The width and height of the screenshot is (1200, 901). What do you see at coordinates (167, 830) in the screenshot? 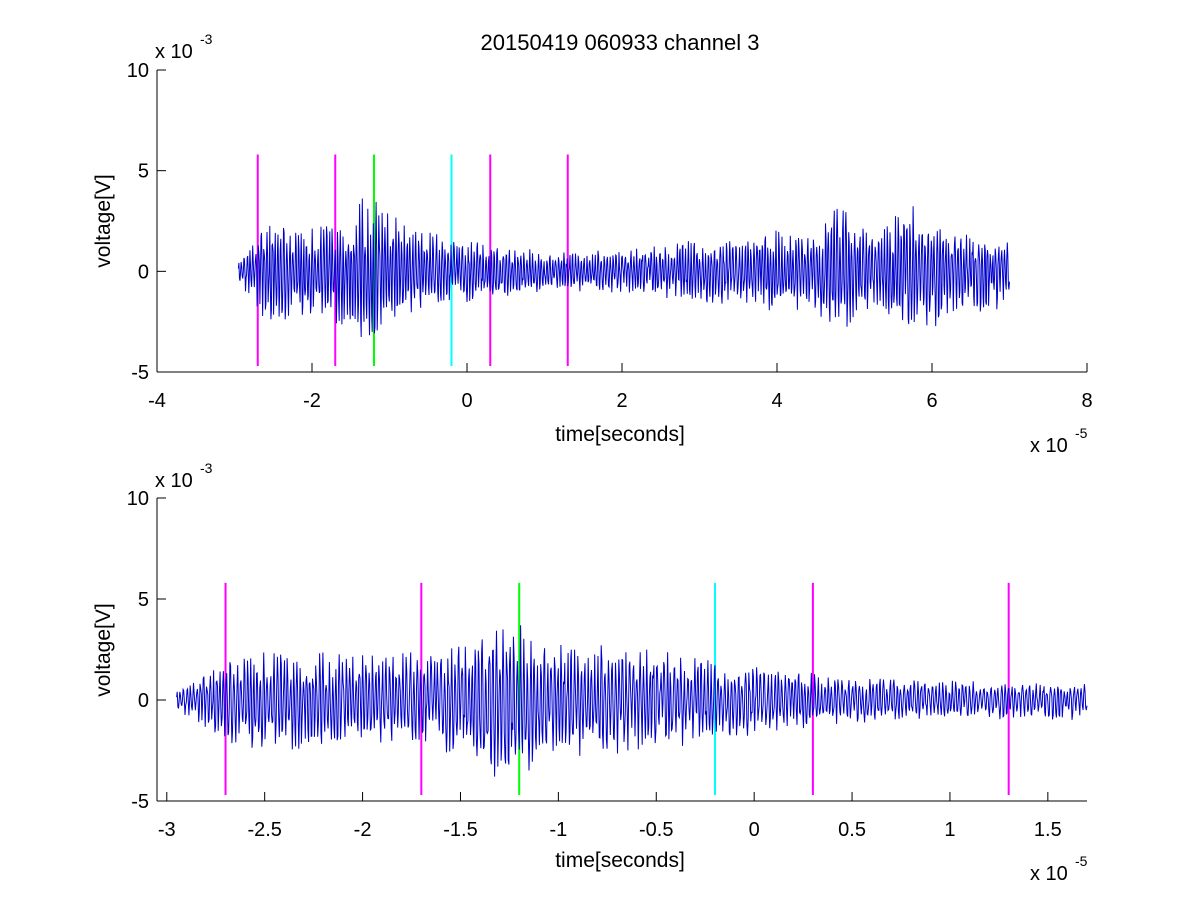
I see `x-tick-label: -3` at bounding box center [167, 830].